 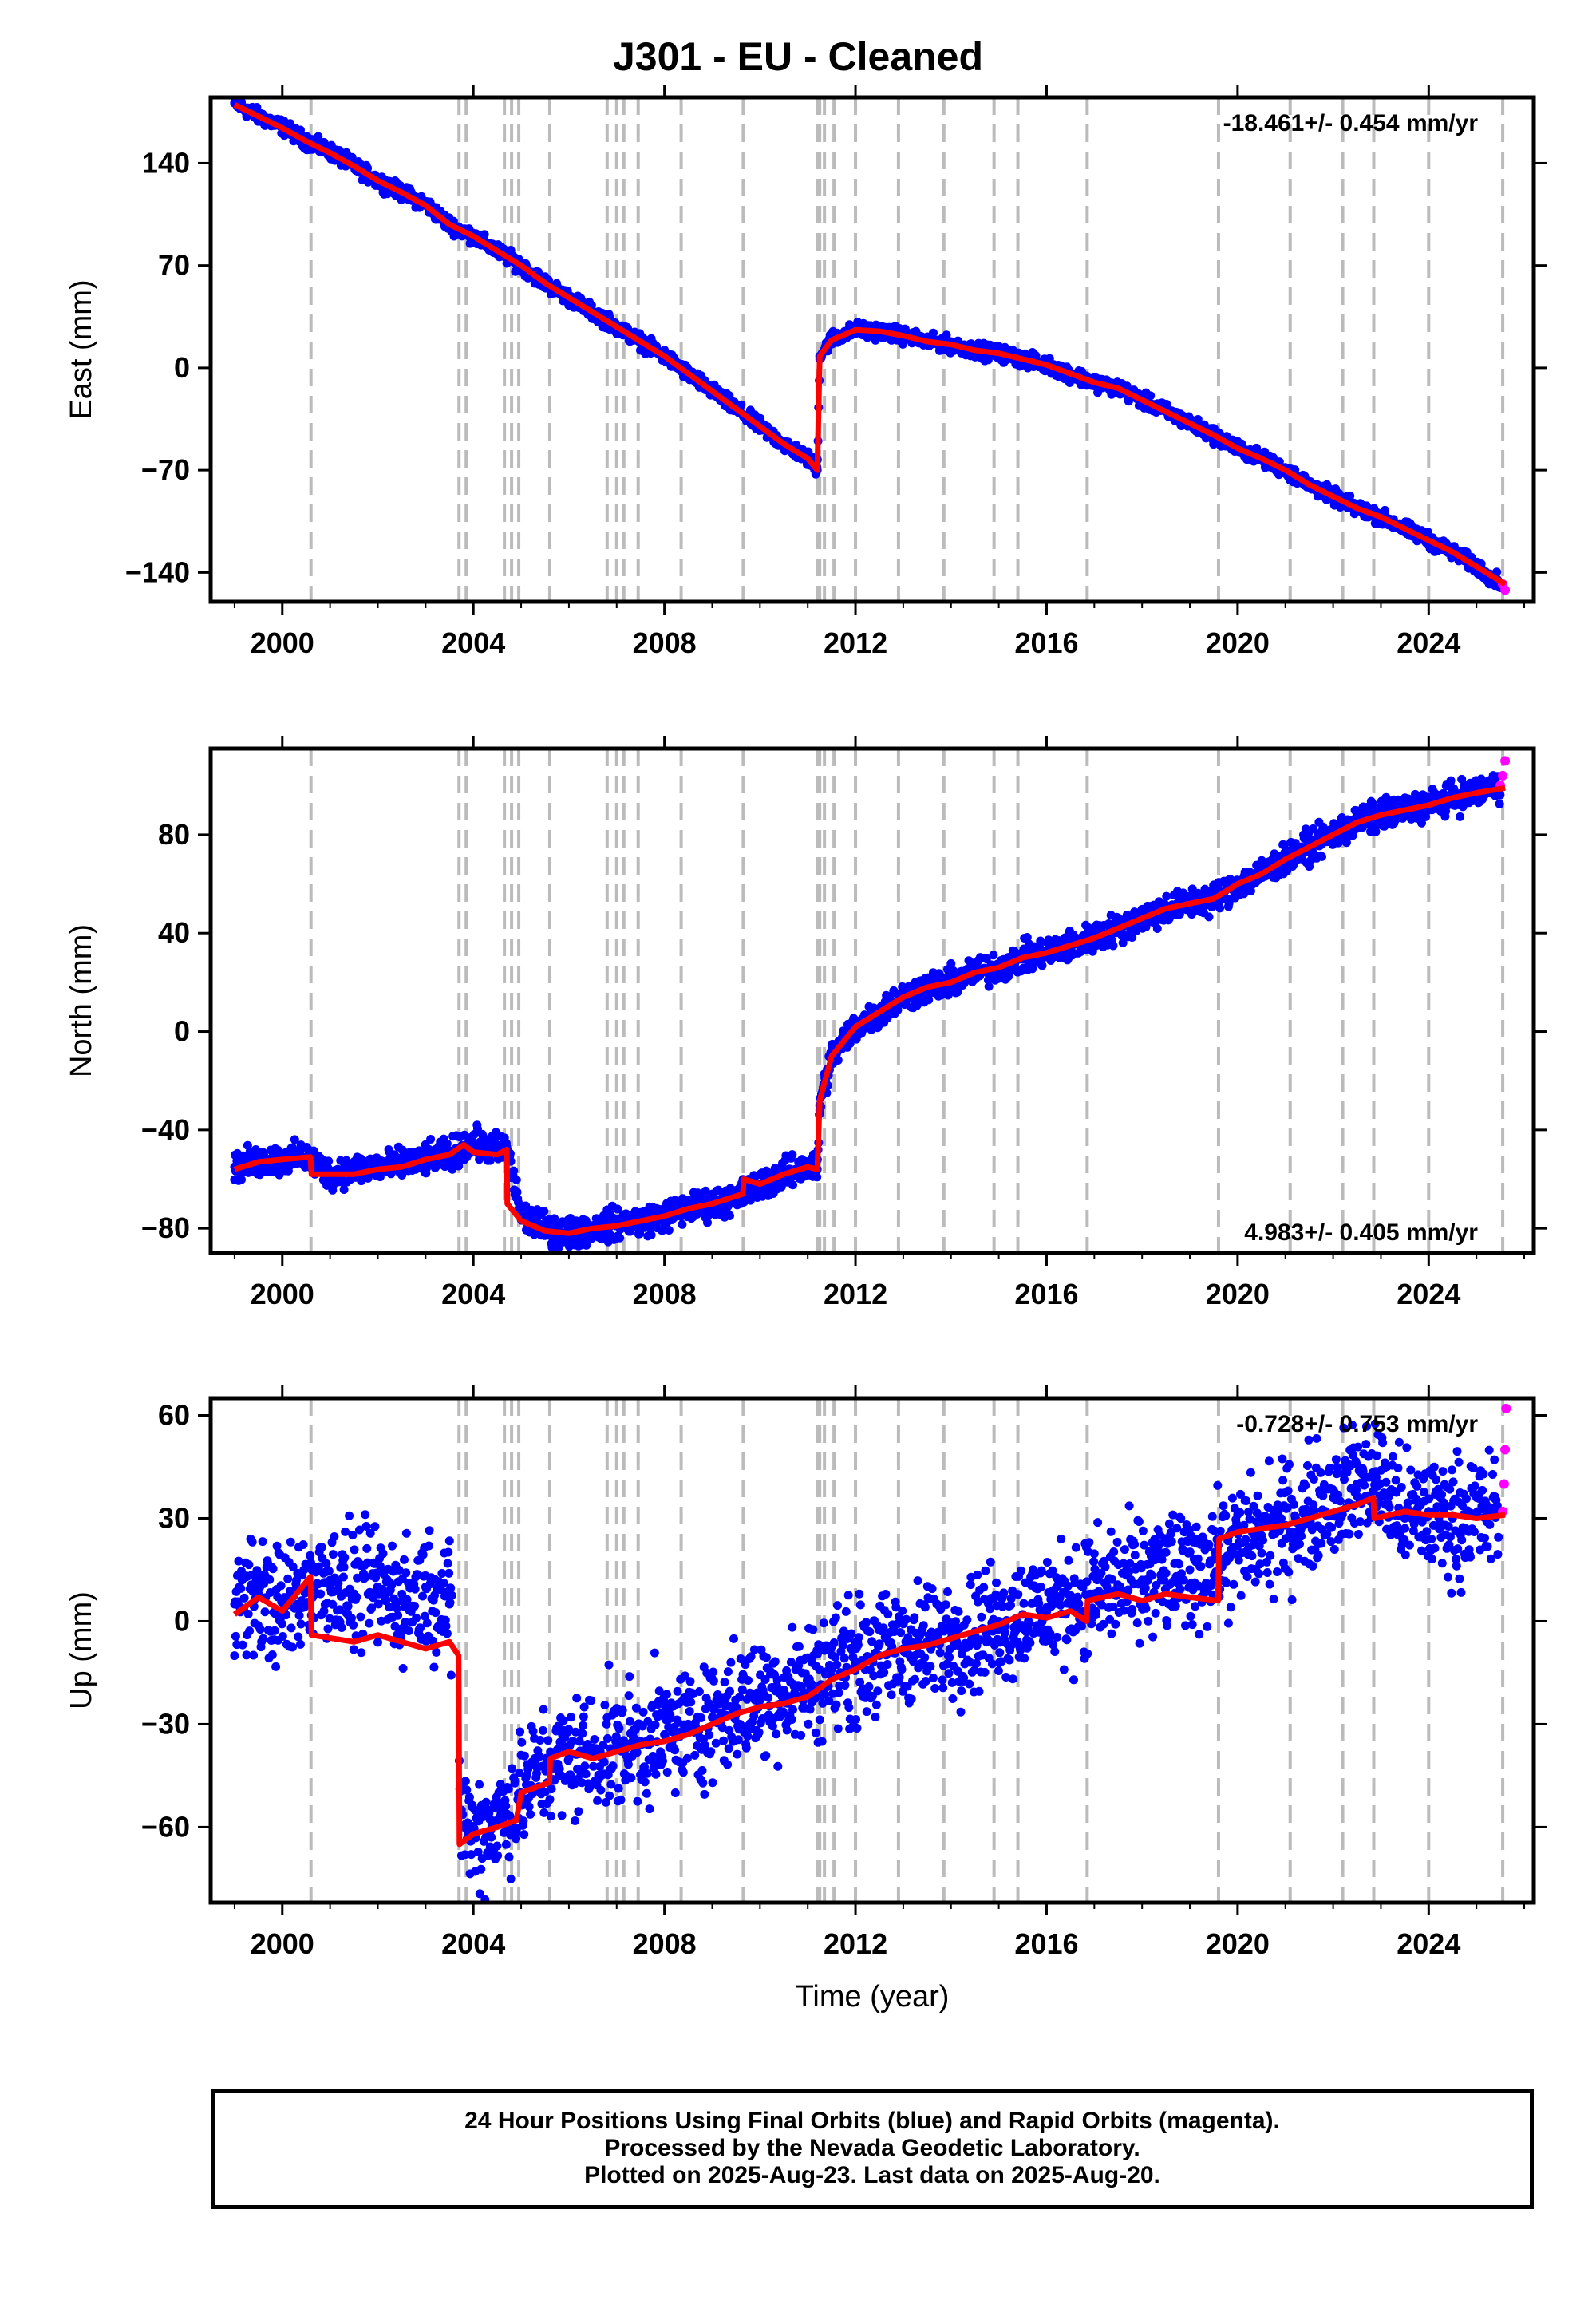 I want to click on y-tick-label: −40, so click(x=165, y=1129).